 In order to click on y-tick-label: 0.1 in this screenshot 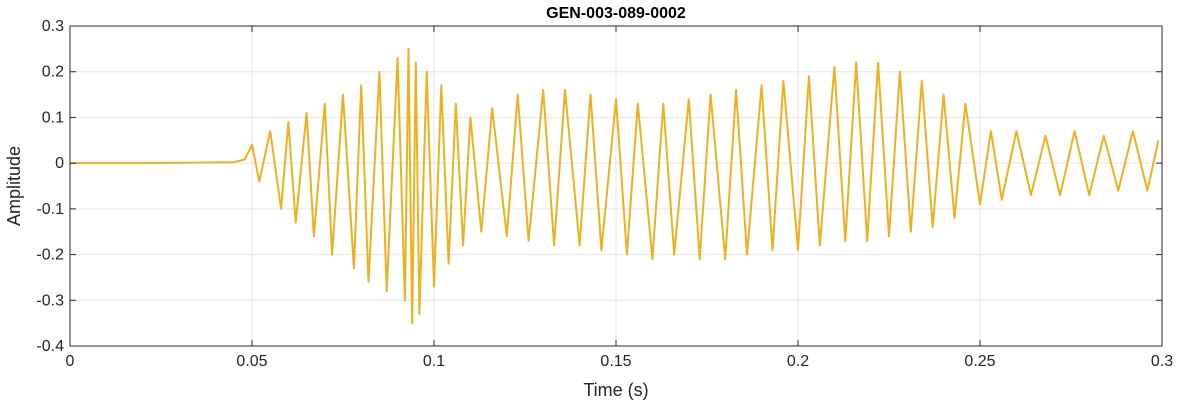, I will do `click(53, 117)`.